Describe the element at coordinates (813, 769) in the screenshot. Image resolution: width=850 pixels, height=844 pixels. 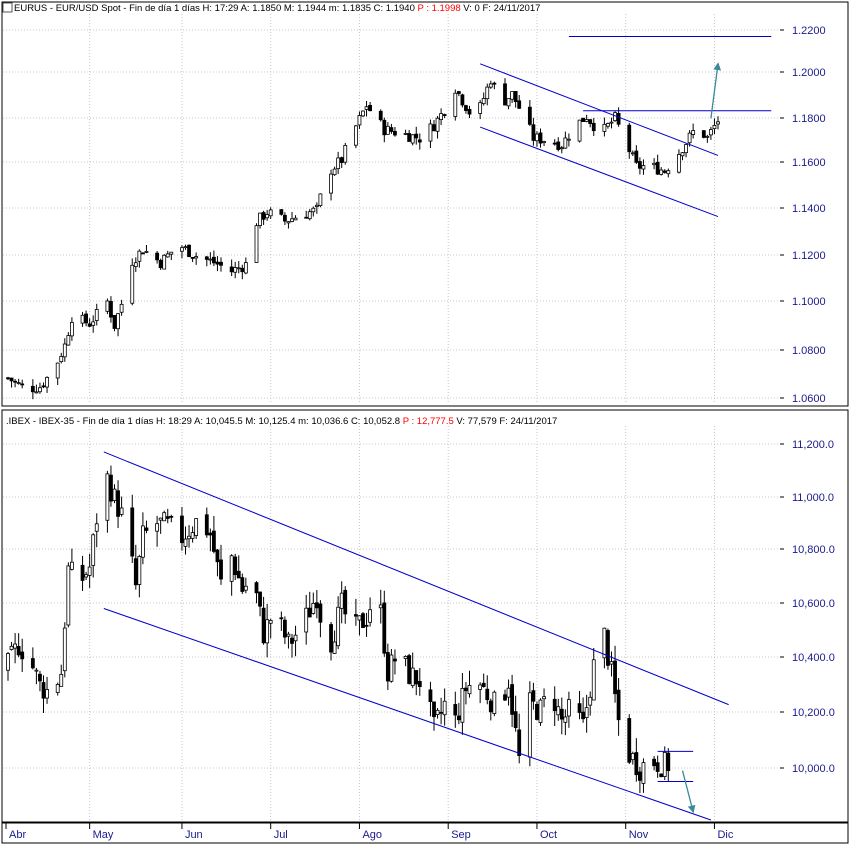
I see `ytick-label: 10,000.0` at that location.